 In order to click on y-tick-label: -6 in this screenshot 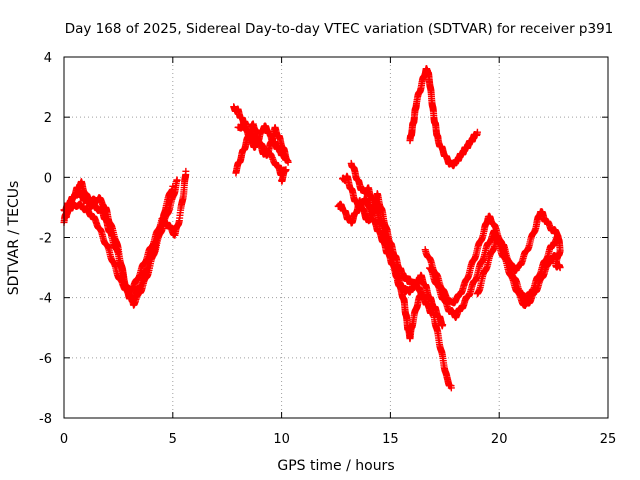, I will do `click(45, 359)`.